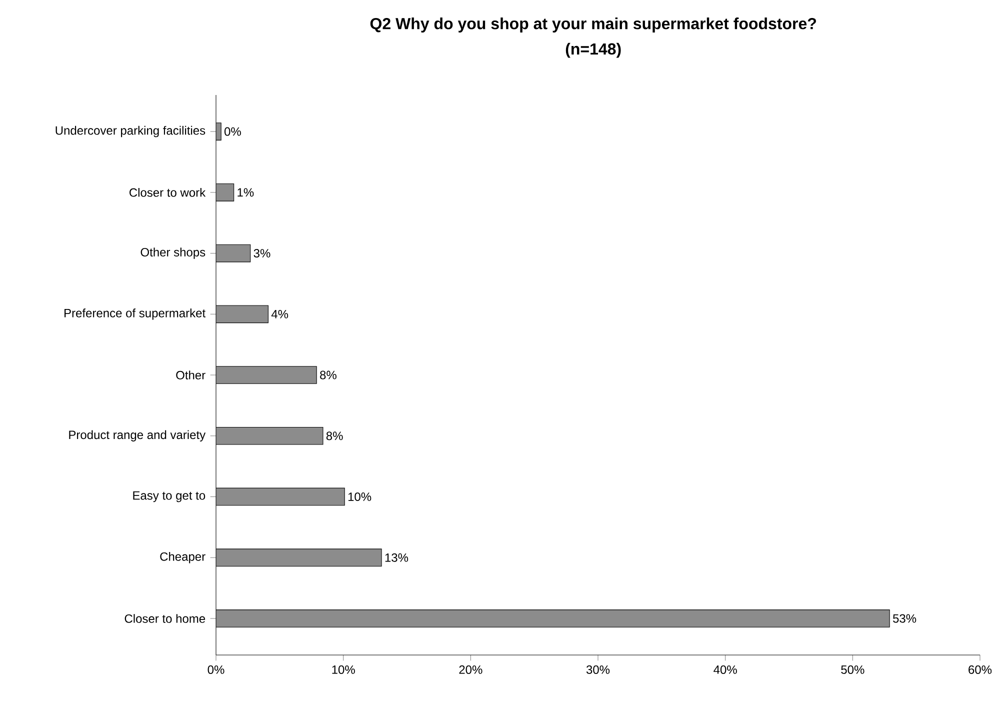 Image resolution: width=997 pixels, height=701 pixels. What do you see at coordinates (904, 618) in the screenshot?
I see `data-label: 53%` at bounding box center [904, 618].